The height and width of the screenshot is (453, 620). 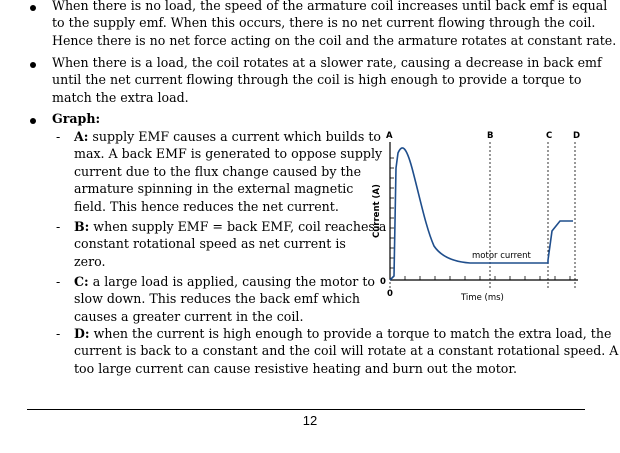 I want to click on sub-item-label: B:, so click(x=82, y=226).